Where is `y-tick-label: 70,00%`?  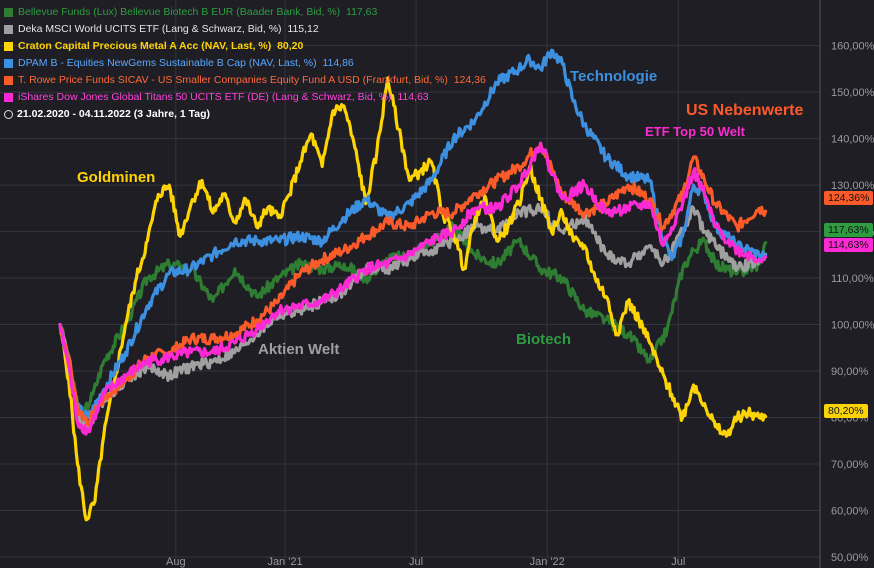
y-tick-label: 70,00% is located at coordinates (850, 465).